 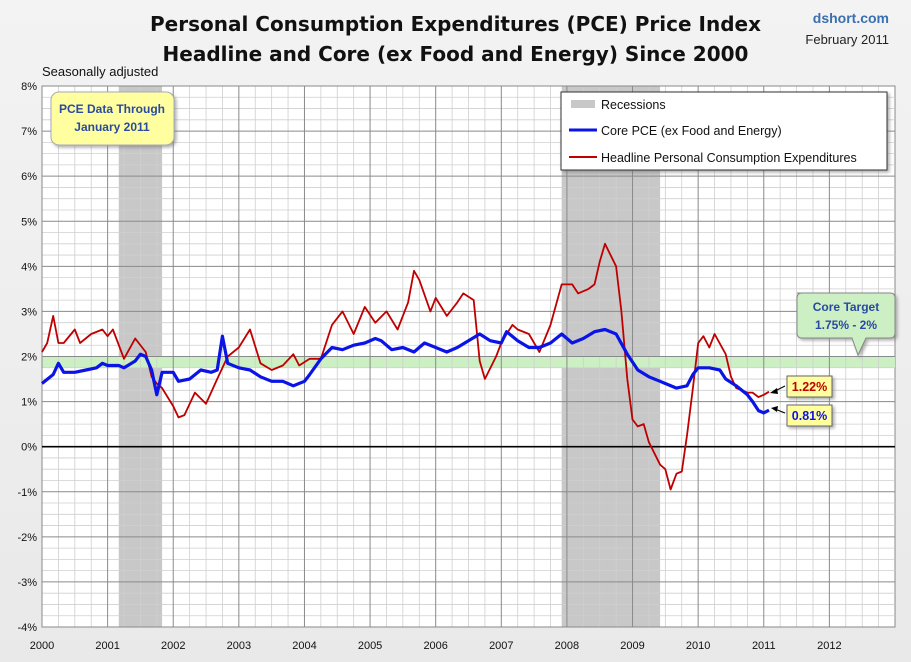 What do you see at coordinates (29, 132) in the screenshot?
I see `y-tick-label: 7%` at bounding box center [29, 132].